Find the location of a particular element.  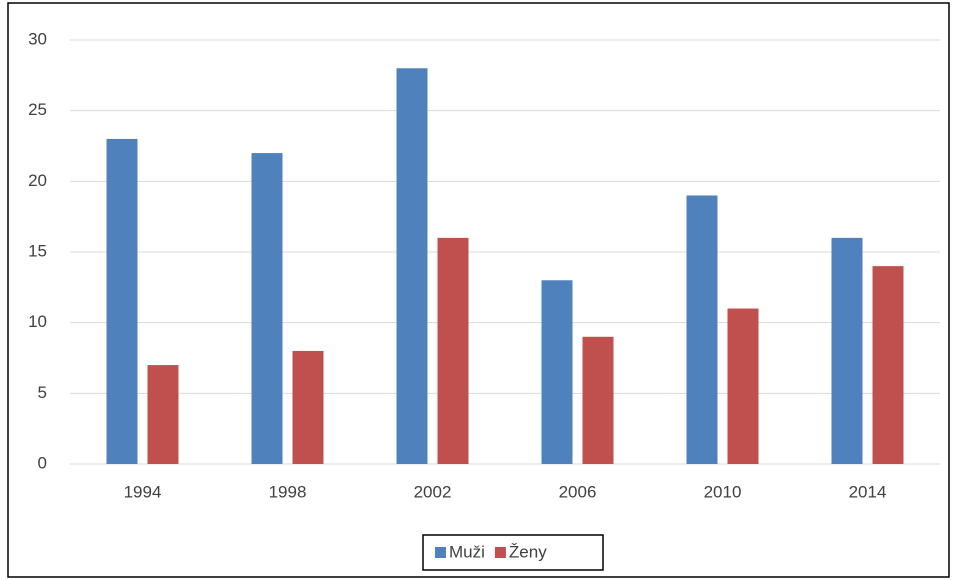

x-tick-label: 2002 is located at coordinates (433, 491).